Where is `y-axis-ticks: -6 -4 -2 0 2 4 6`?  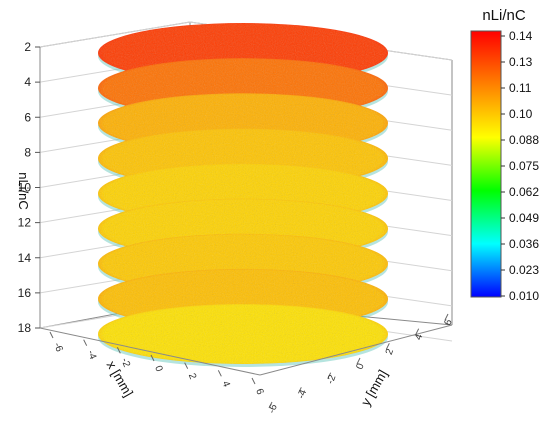 y-axis-ticks: -6 -4 -2 0 2 4 6 is located at coordinates (360, 364).